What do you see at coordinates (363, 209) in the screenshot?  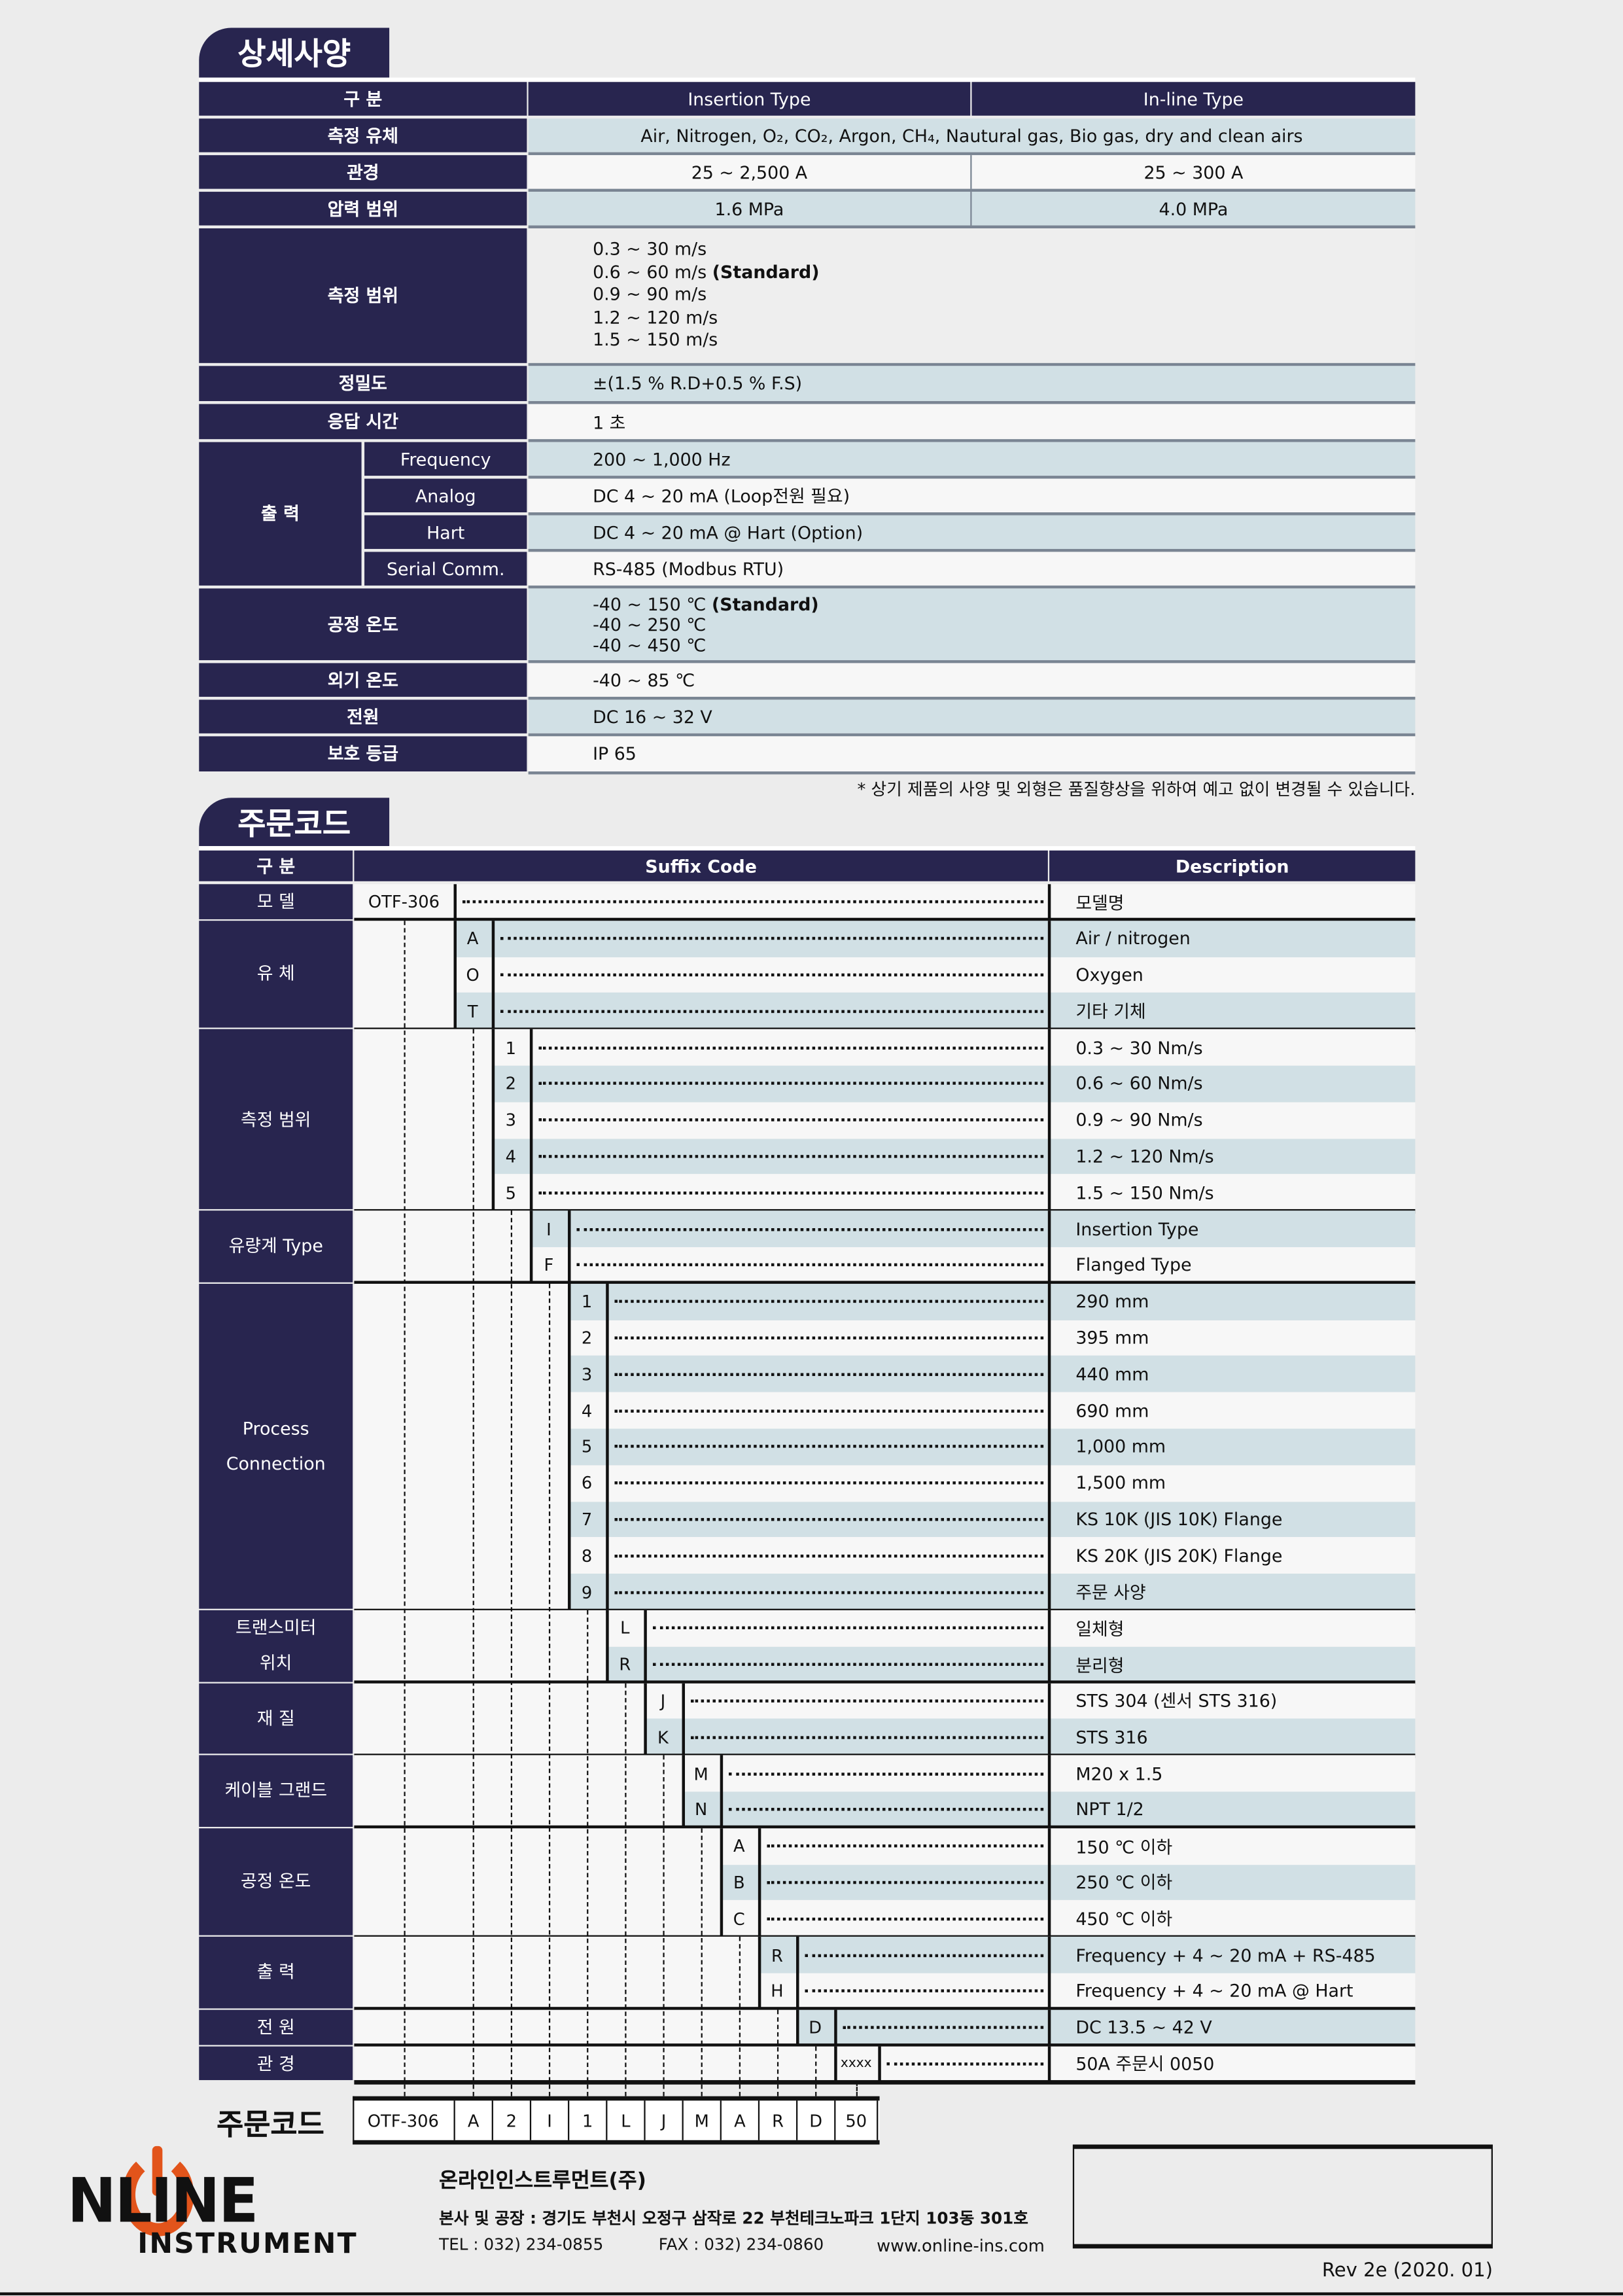 I see `spec-label-pressure: 압력 범위` at bounding box center [363, 209].